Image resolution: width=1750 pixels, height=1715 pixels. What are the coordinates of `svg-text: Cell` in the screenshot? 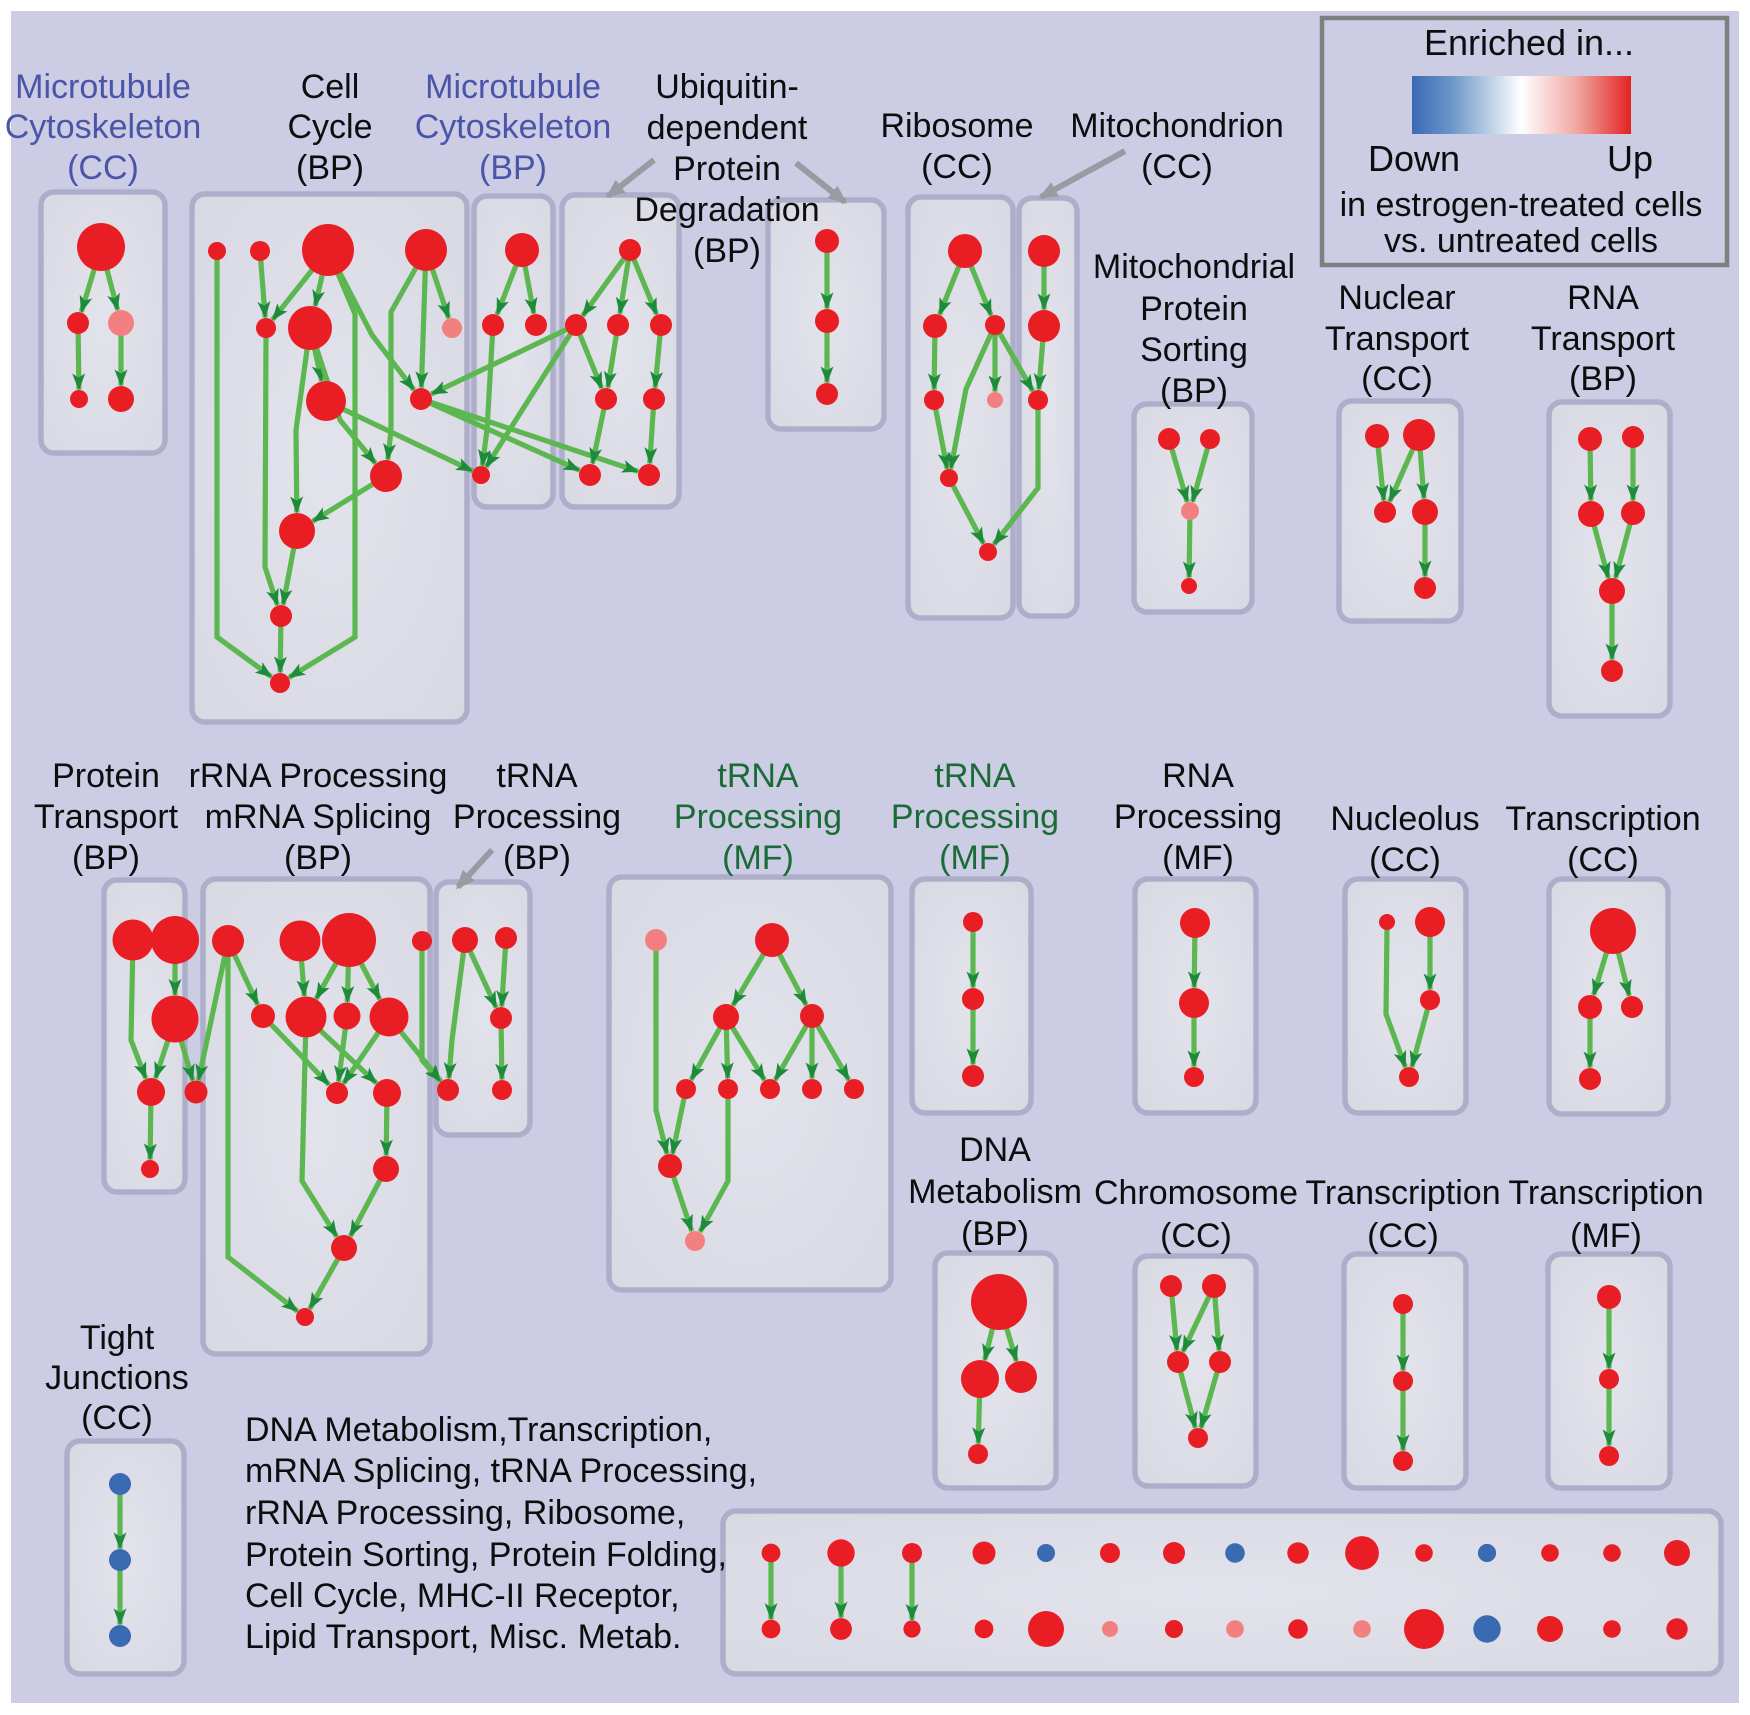 It's located at (330, 87).